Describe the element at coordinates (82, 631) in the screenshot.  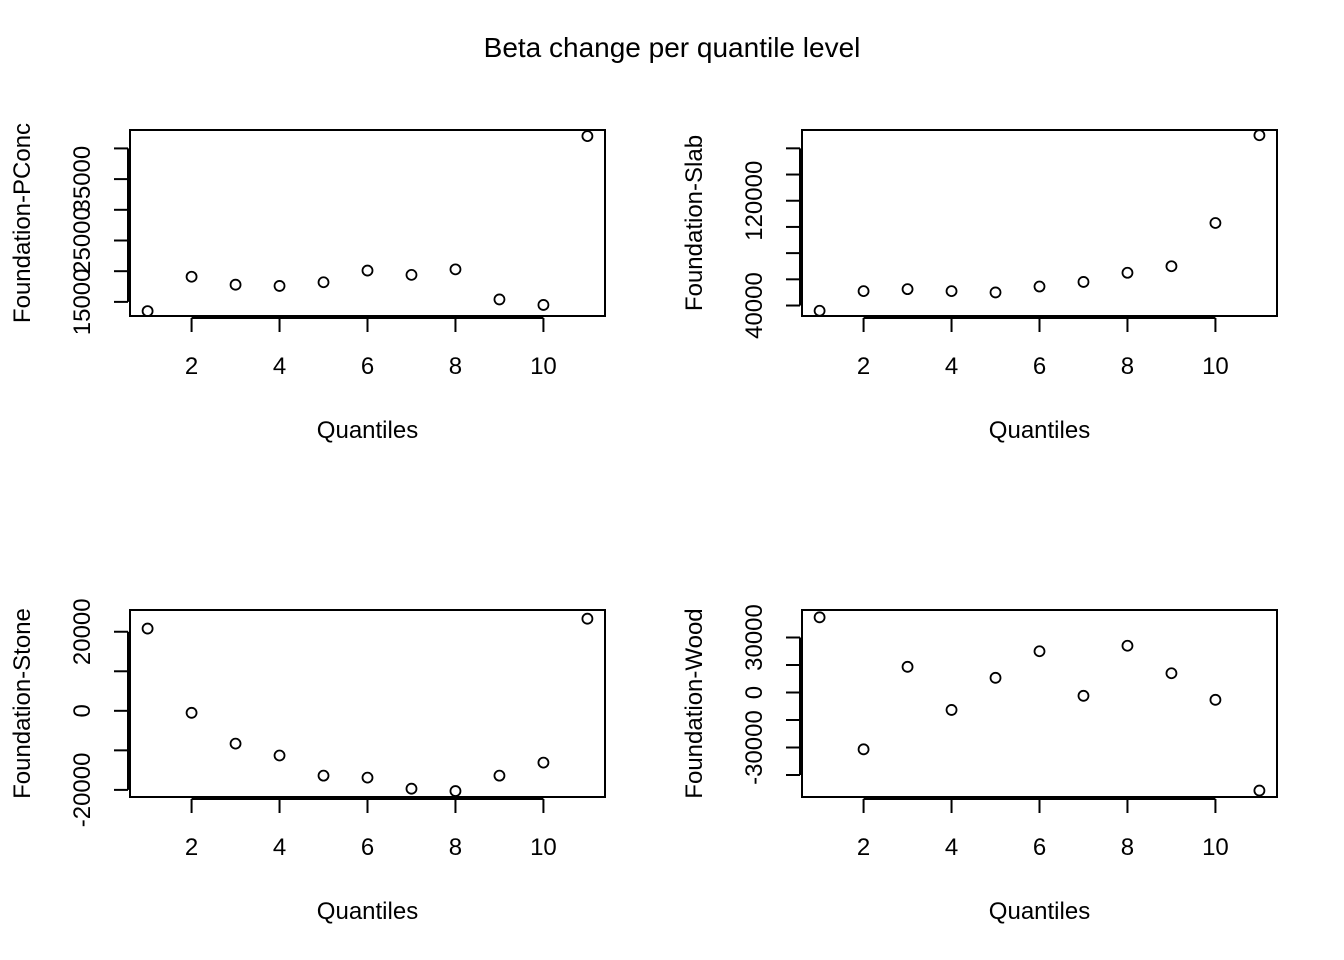
I see `y-tick-label: 20000` at that location.